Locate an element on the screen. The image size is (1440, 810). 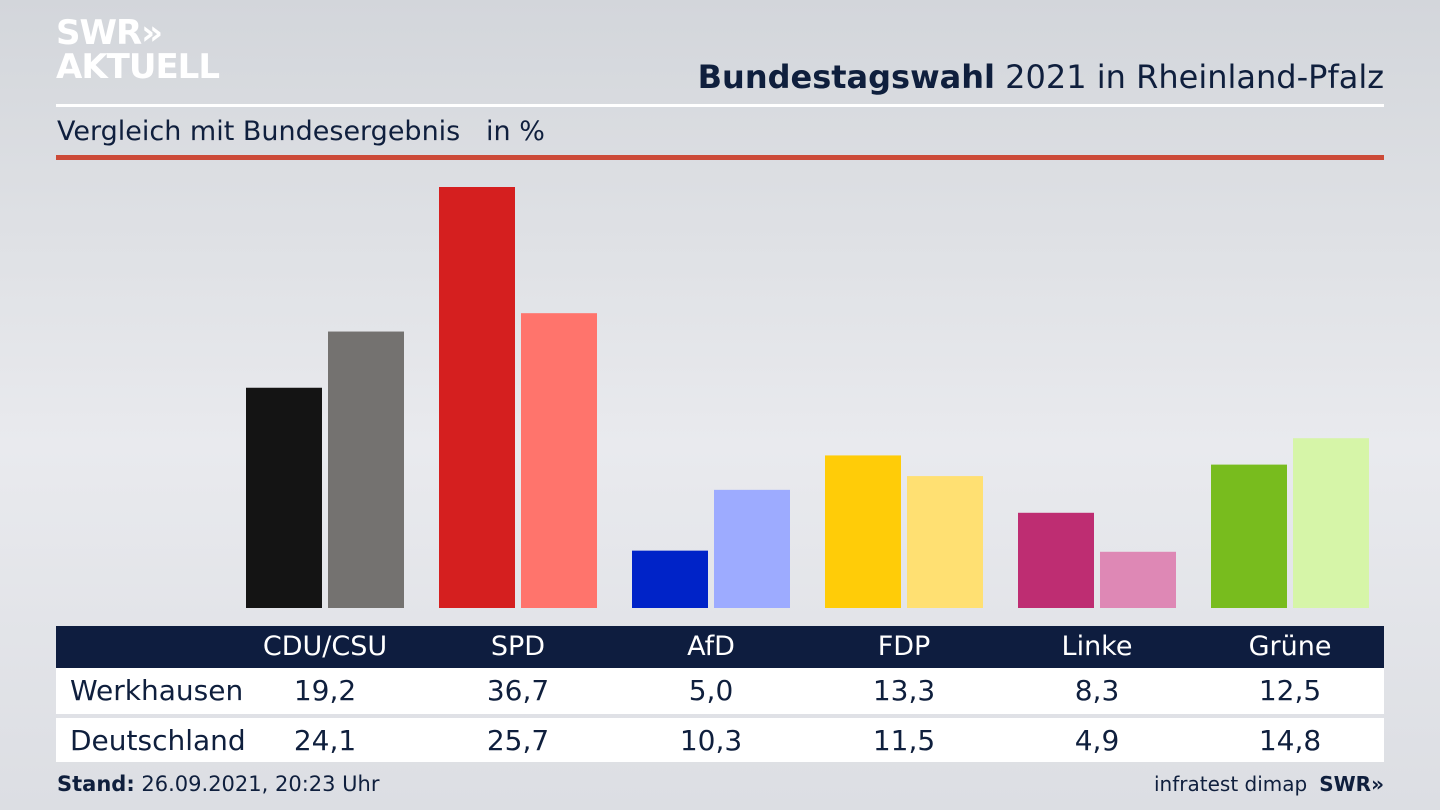
chart-subtitle: Vergleich mit Bundesergebnis in % is located at coordinates (301, 131).